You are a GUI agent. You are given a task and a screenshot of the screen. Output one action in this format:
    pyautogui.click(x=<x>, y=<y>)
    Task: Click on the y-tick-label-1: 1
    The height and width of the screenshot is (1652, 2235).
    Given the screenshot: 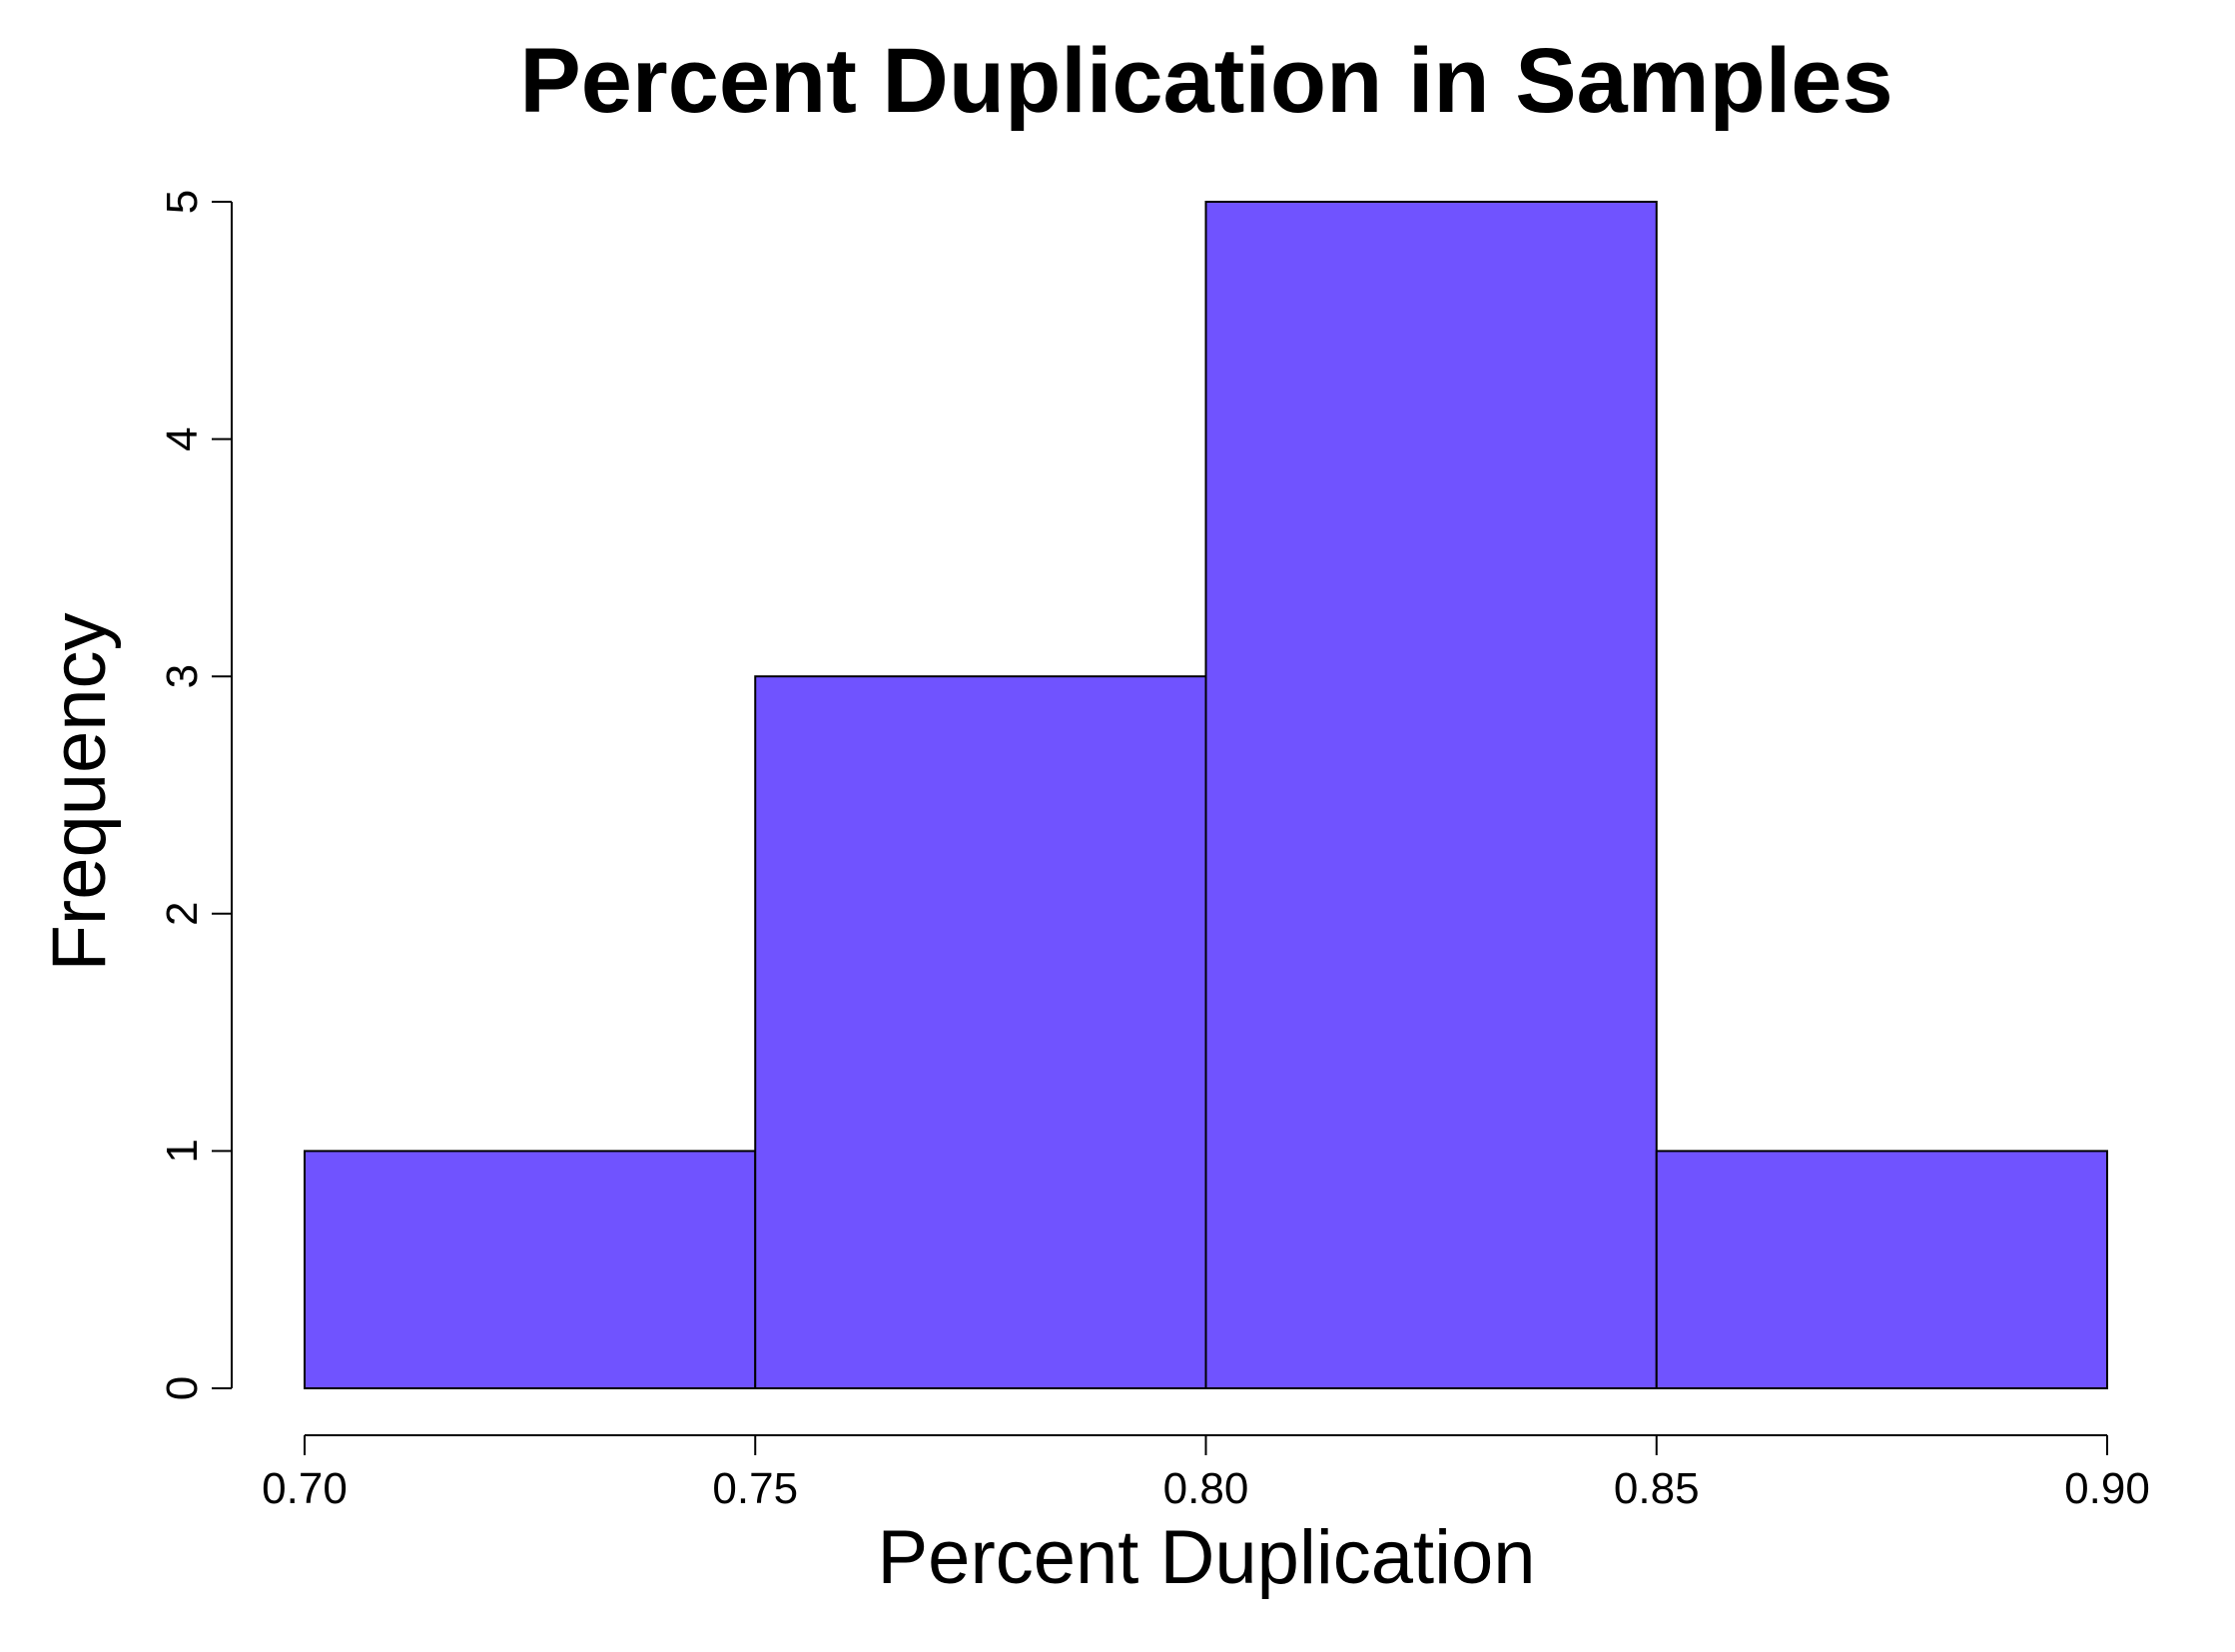 What is the action you would take?
    pyautogui.click(x=182, y=1151)
    